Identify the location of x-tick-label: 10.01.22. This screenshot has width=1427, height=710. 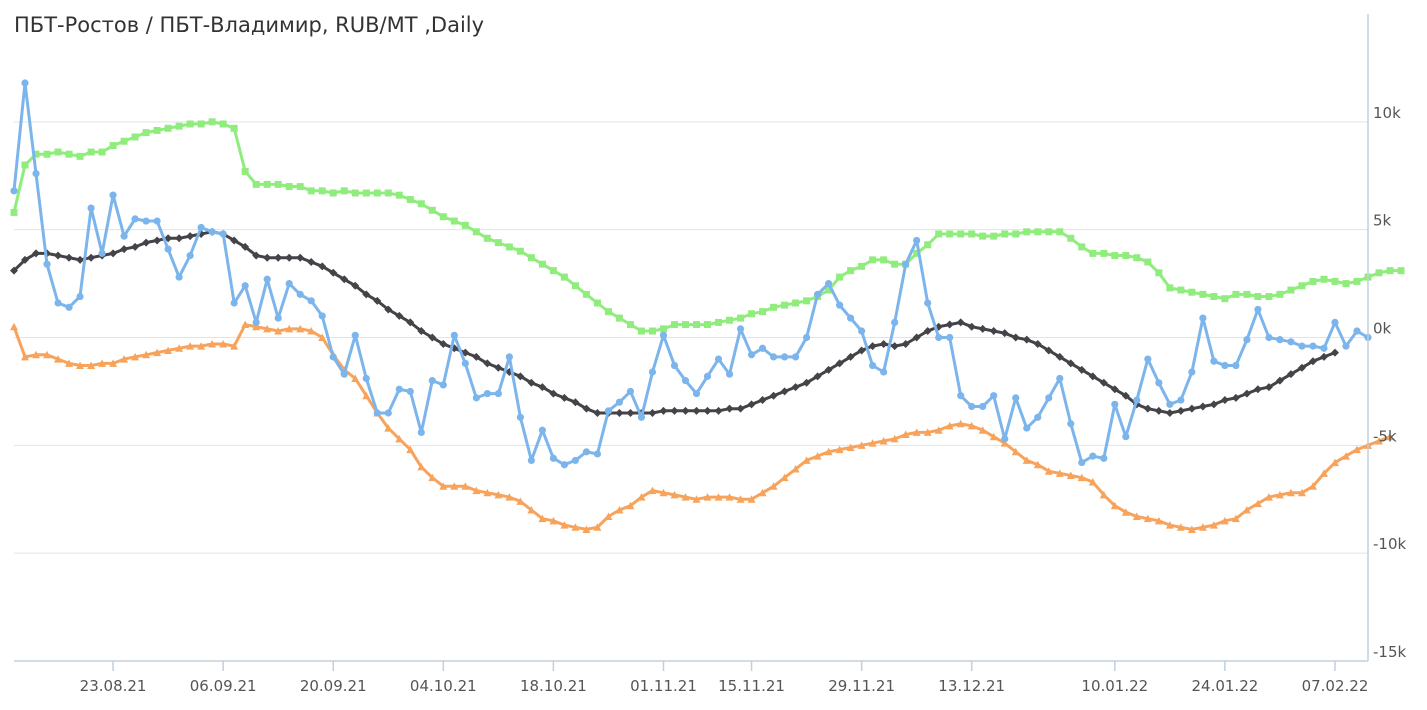
(1114, 686).